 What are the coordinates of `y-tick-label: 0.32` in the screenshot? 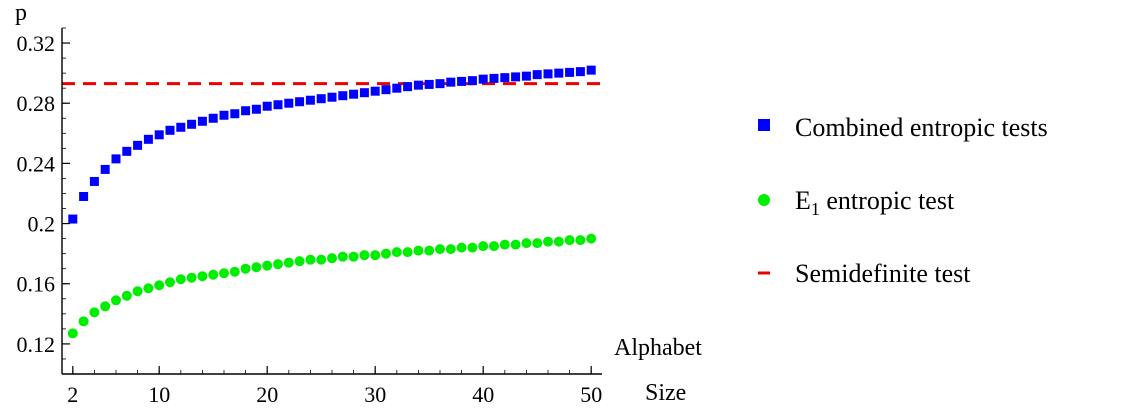 It's located at (36, 43).